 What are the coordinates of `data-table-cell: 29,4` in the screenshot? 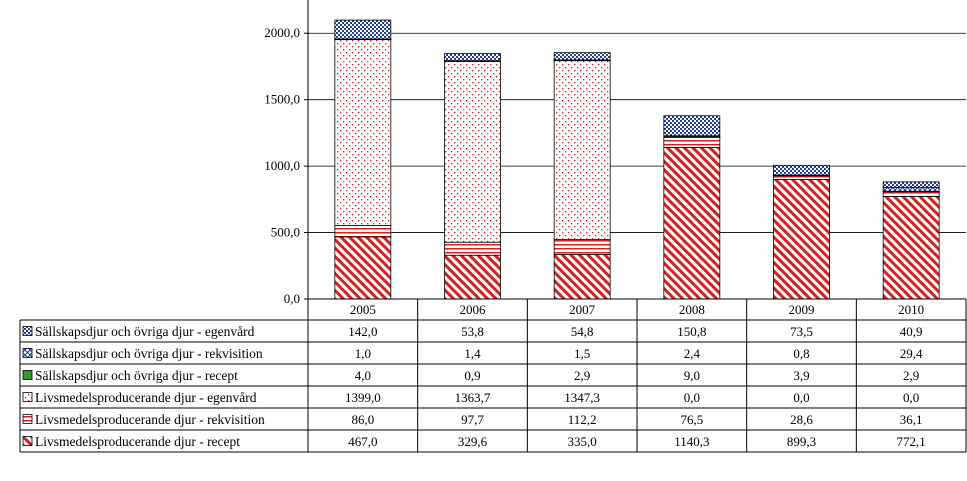 It's located at (911, 353).